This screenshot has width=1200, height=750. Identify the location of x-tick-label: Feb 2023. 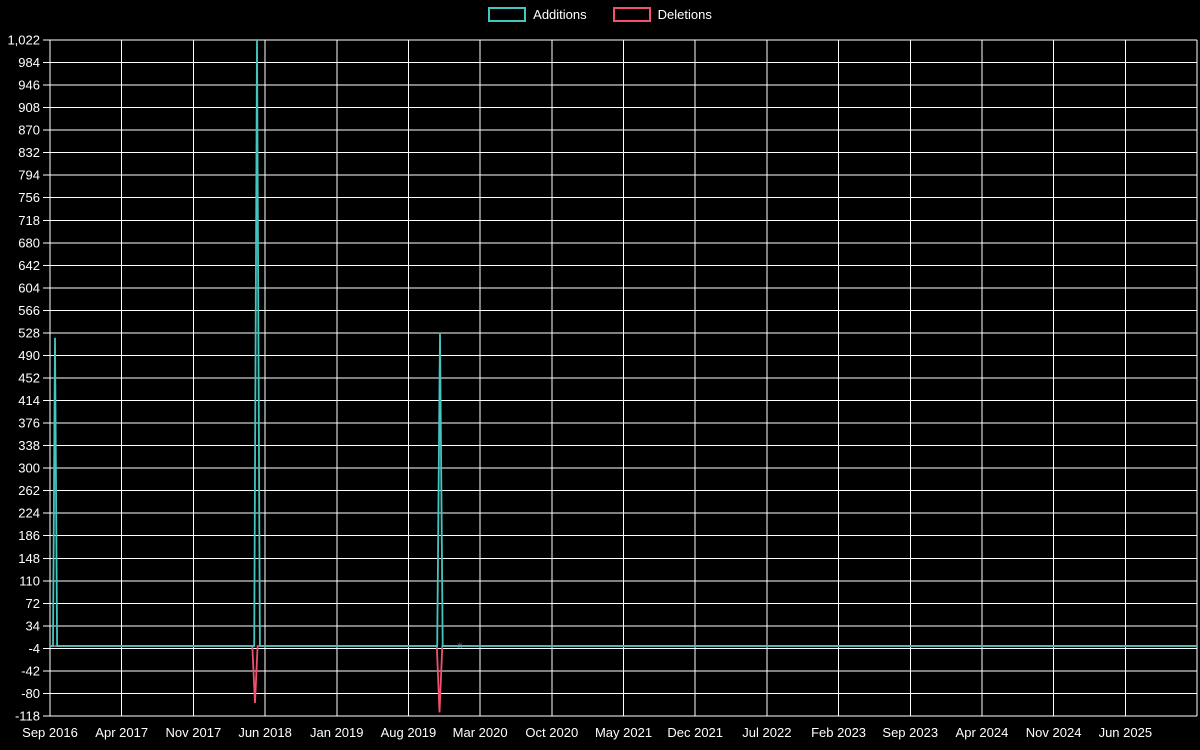
(838, 732).